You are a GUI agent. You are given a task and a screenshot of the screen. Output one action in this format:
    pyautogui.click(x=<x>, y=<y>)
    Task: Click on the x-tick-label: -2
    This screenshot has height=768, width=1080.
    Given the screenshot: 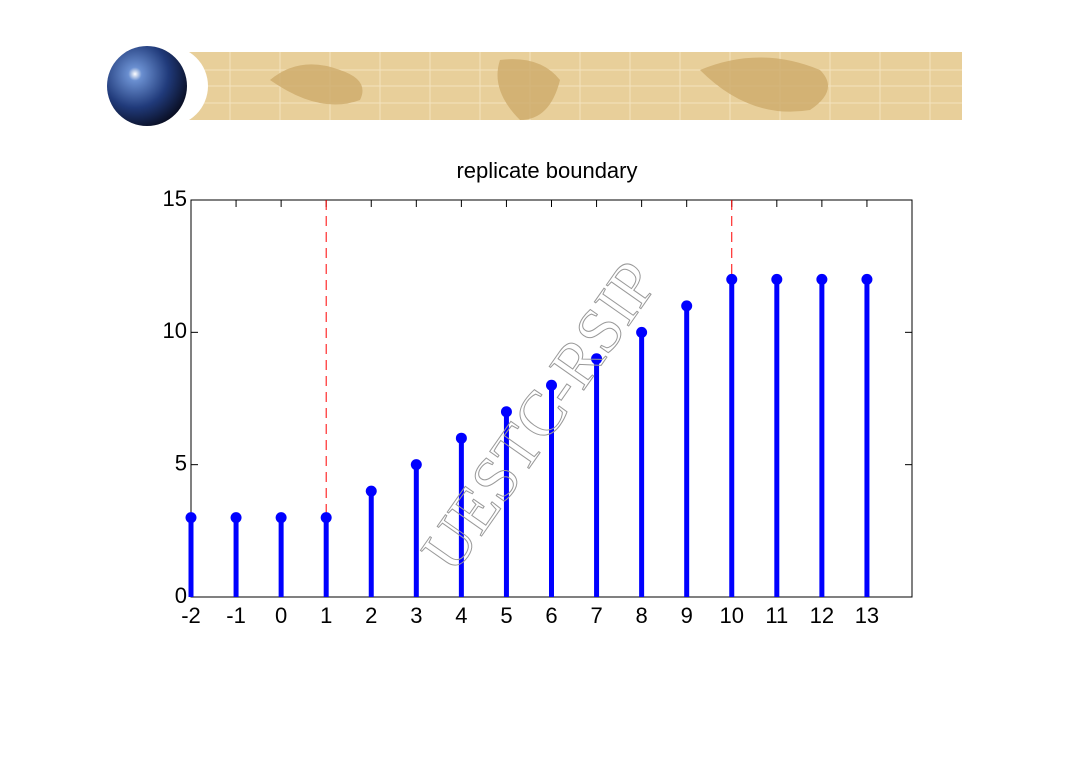 What is the action you would take?
    pyautogui.click(x=191, y=615)
    